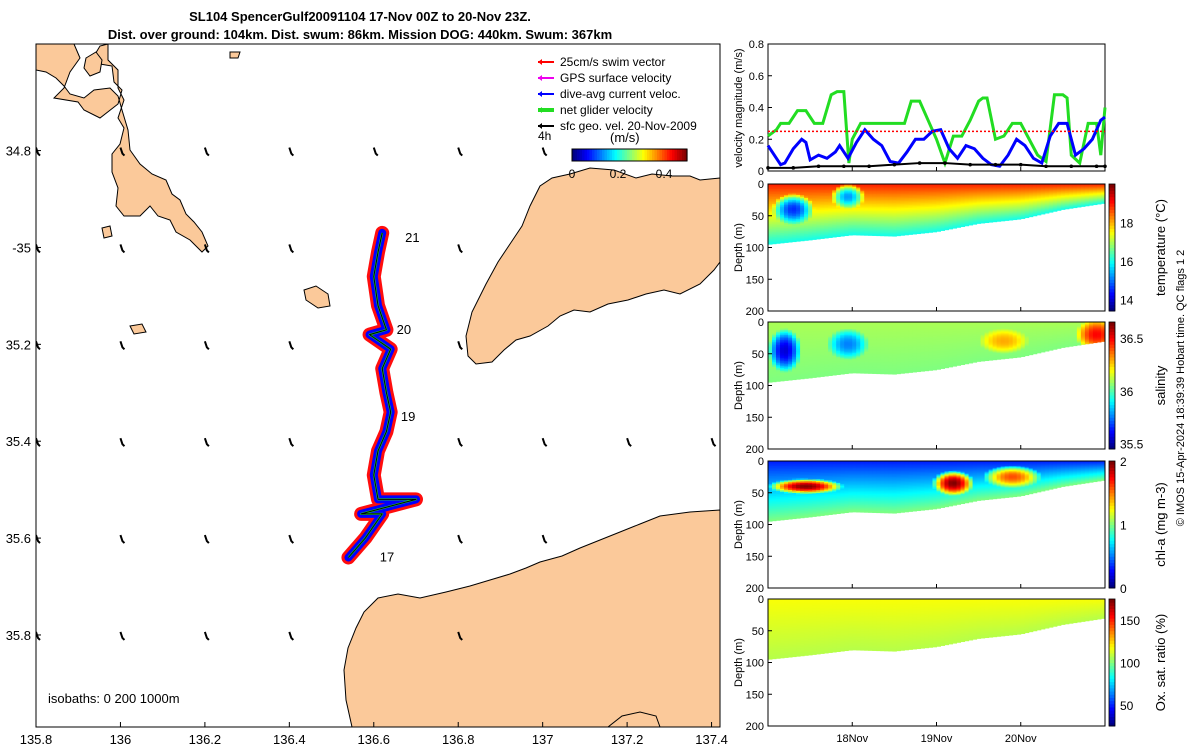 Image resolution: width=1200 pixels, height=750 pixels. I want to click on map-y-tick-label: 34.8, so click(18, 151).